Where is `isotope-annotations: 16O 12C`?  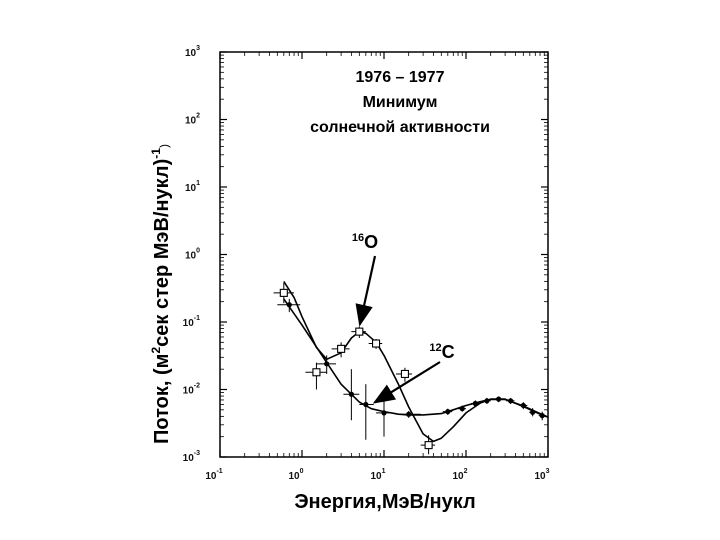 isotope-annotations: 16O 12C is located at coordinates (403, 318).